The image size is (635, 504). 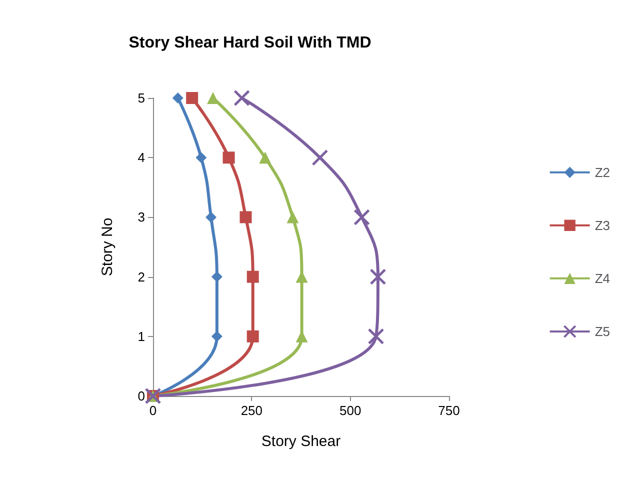 What do you see at coordinates (107, 247) in the screenshot?
I see `y-axis-title: Story No` at bounding box center [107, 247].